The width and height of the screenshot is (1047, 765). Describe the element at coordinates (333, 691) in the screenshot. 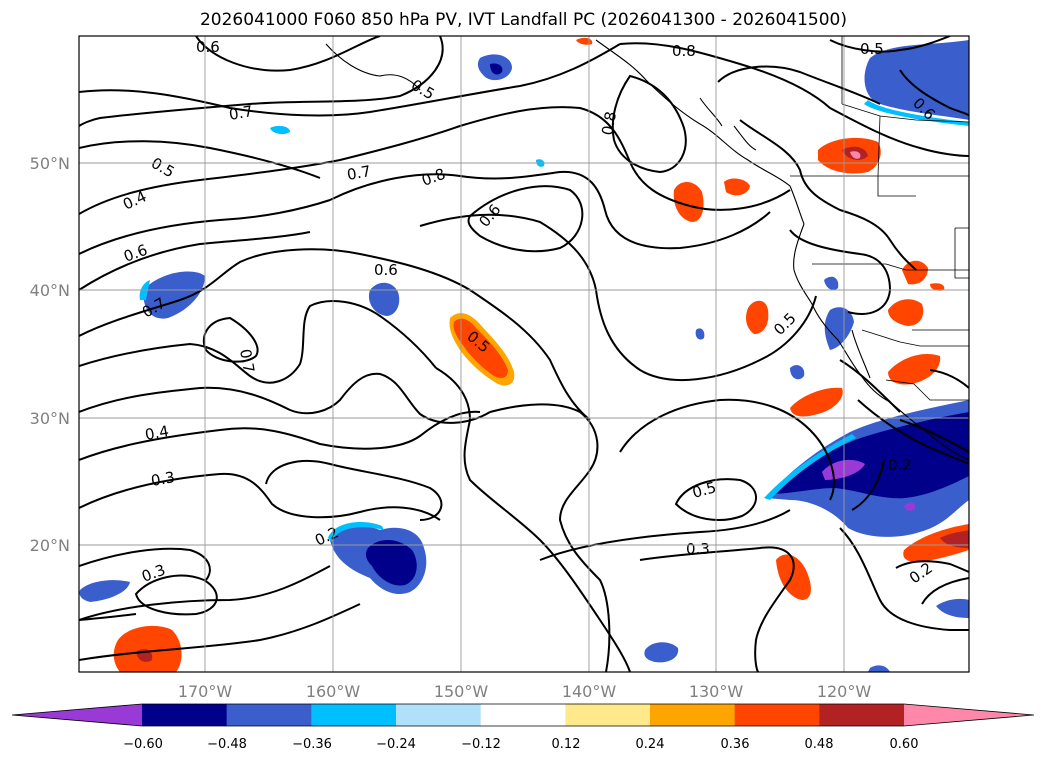

I see `lon-label: 160°W` at that location.